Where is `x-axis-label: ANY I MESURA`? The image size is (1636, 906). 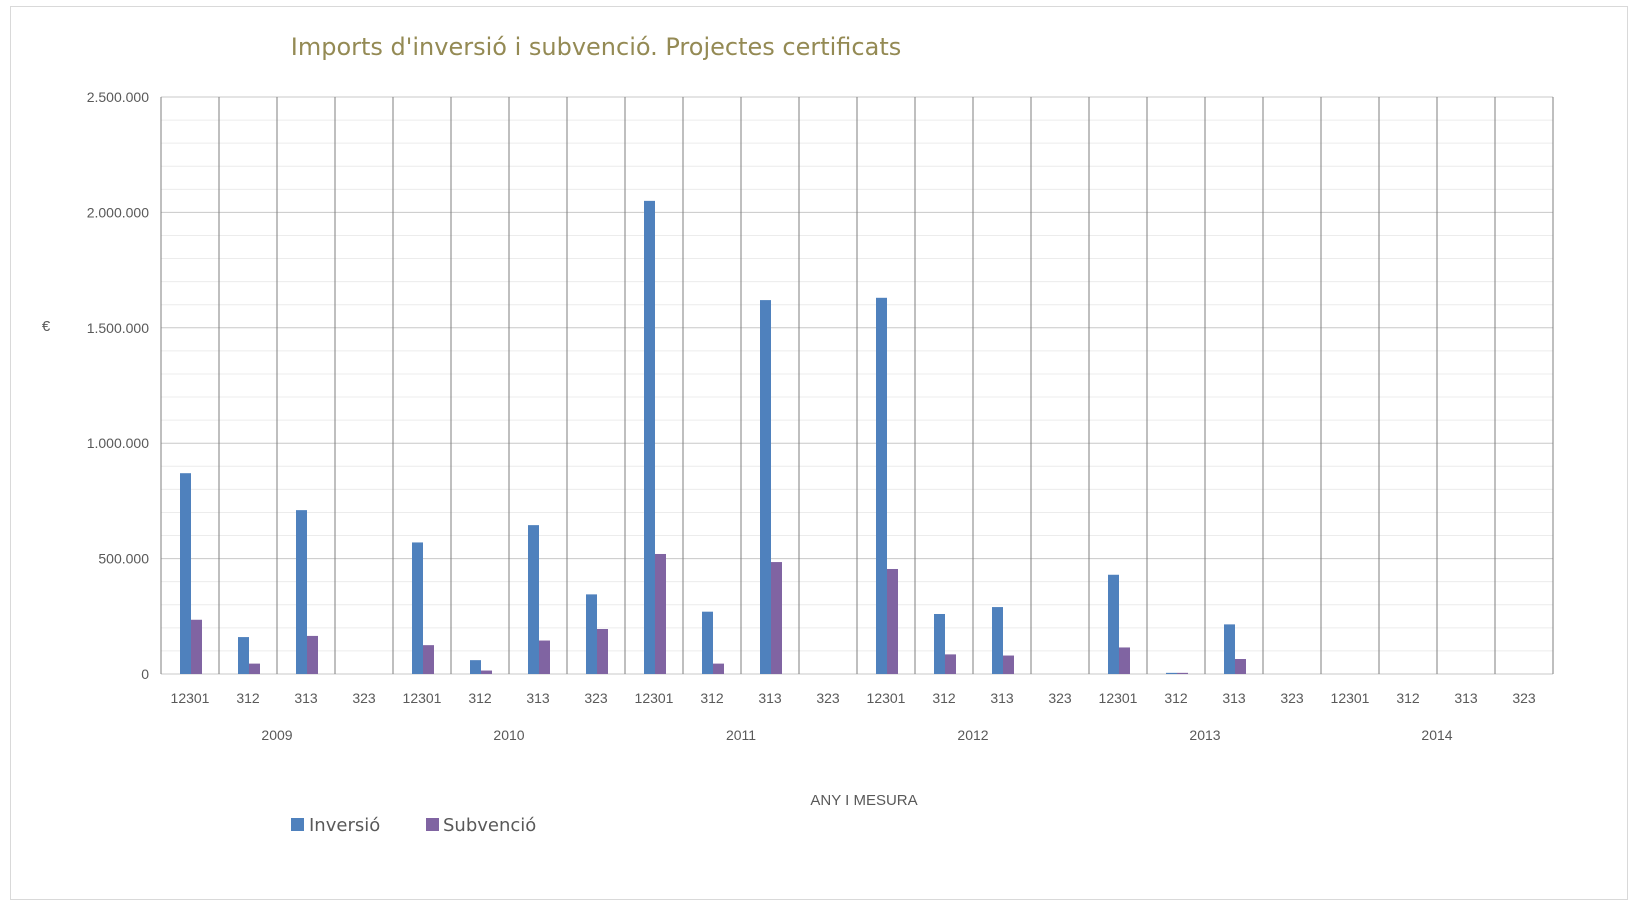 x-axis-label: ANY I MESURA is located at coordinates (863, 800).